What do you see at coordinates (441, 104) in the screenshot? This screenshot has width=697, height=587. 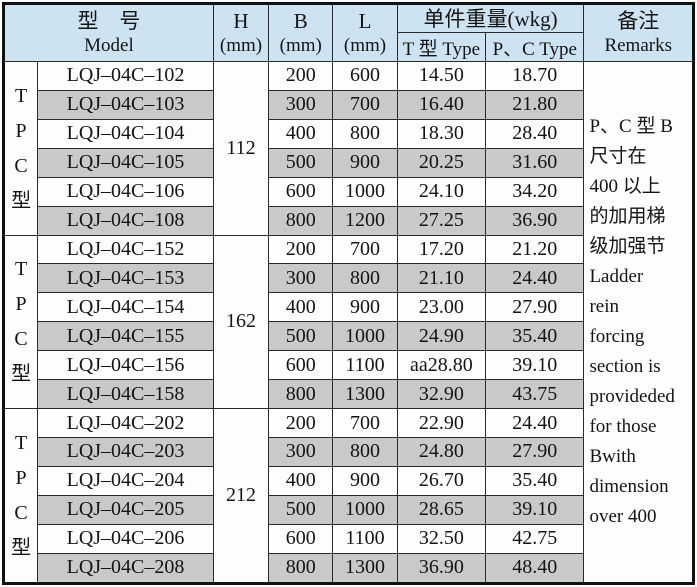 I see `t-weight-cell: 16.40` at bounding box center [441, 104].